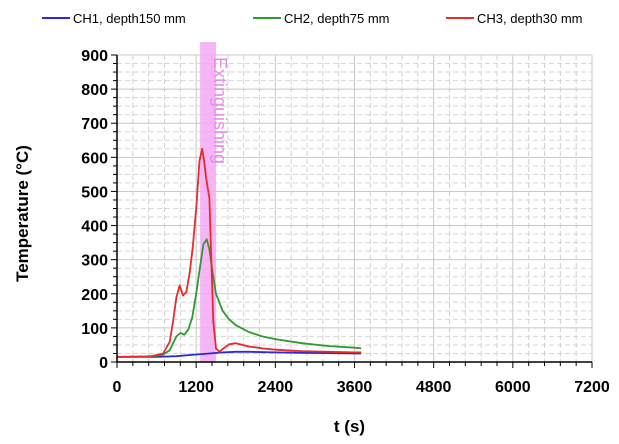  What do you see at coordinates (592, 387) in the screenshot?
I see `x-tick-label: 7200` at bounding box center [592, 387].